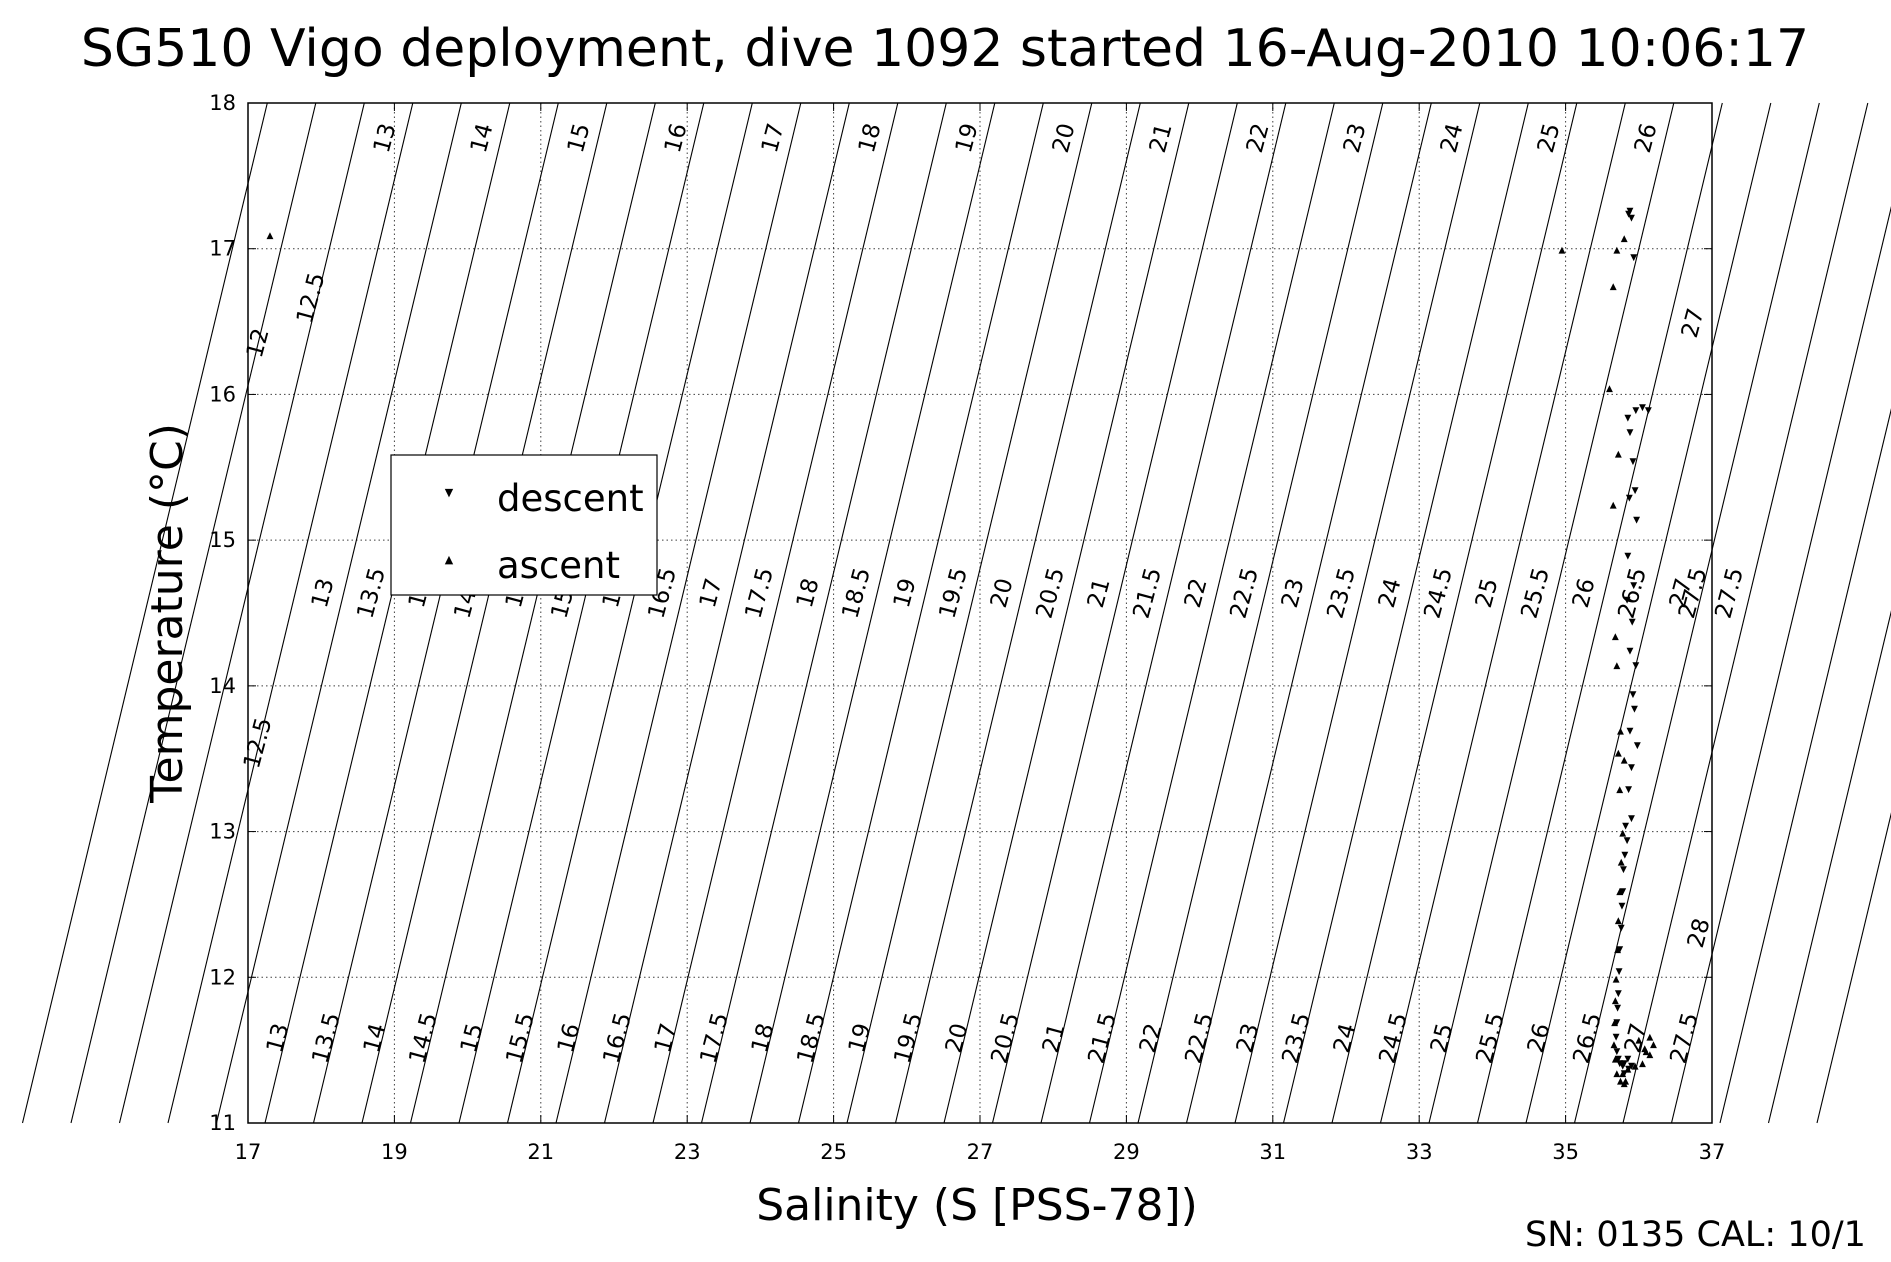  Describe the element at coordinates (449, 559) in the screenshot. I see `legend-marker-ascent: ▲` at that location.